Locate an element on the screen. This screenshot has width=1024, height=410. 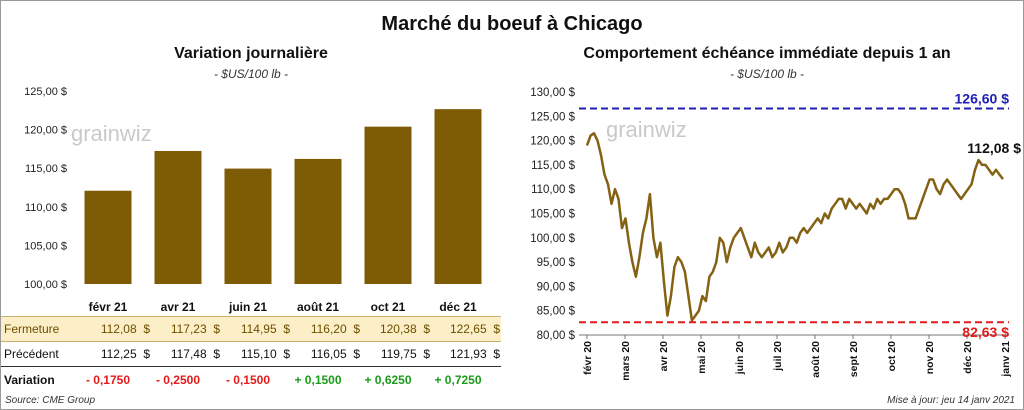
x-tick-label: nov 20 is located at coordinates (930, 357).